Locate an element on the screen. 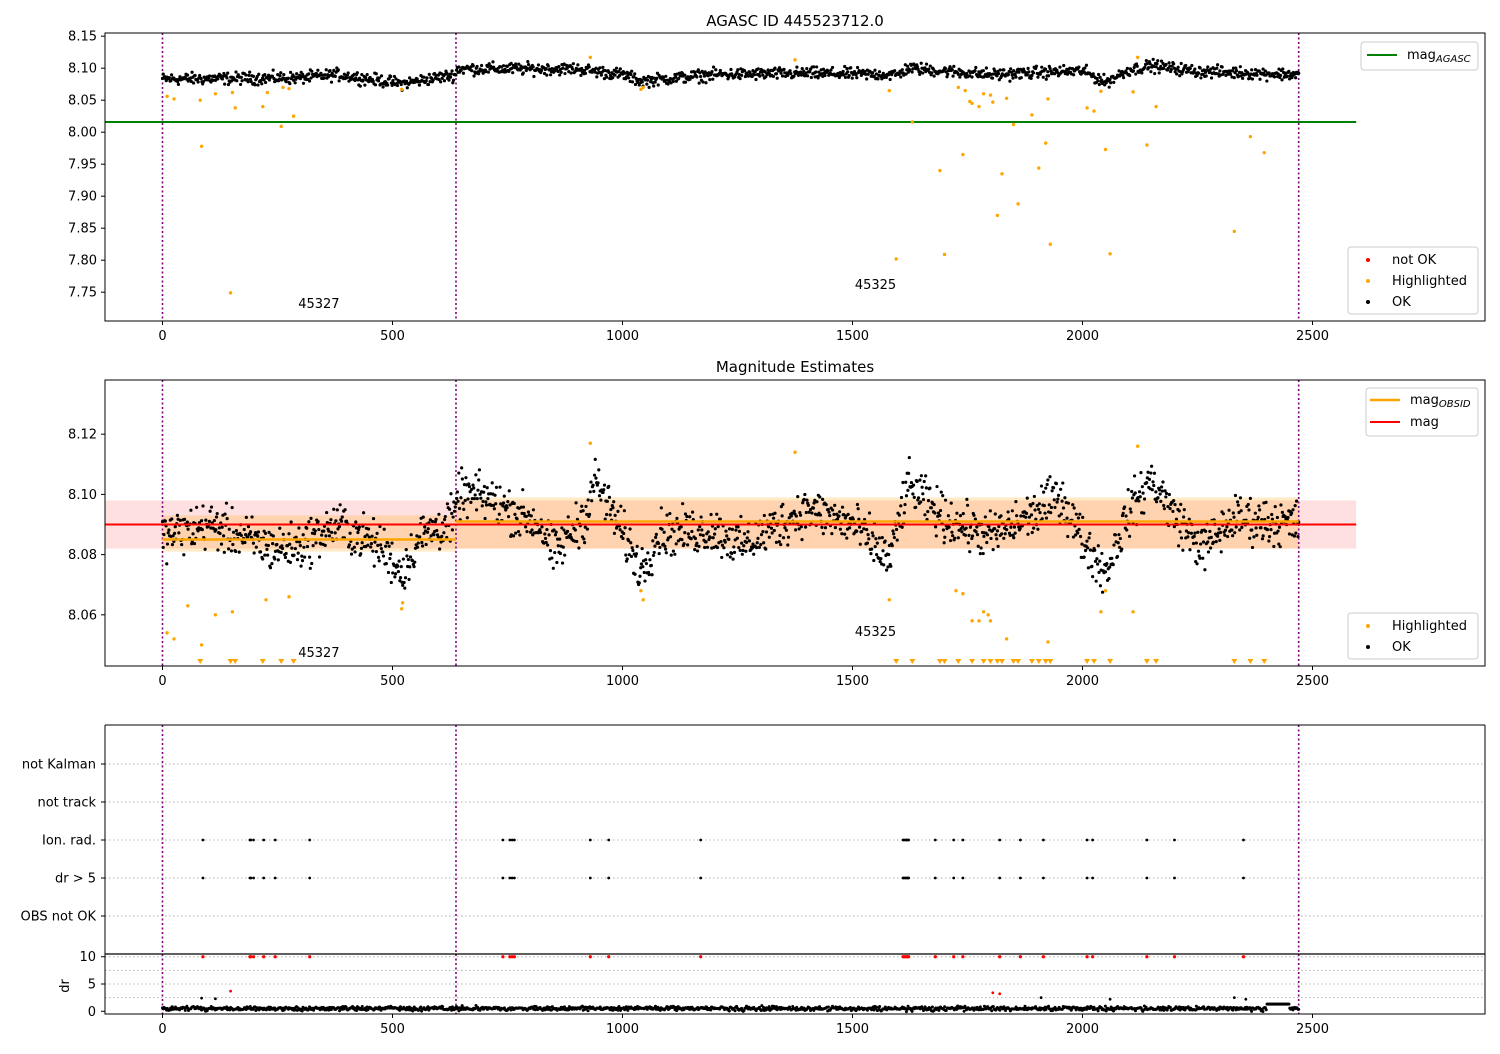 The image size is (1500, 1054). panel2-highlighted-point is located at coordinates (963, 594).